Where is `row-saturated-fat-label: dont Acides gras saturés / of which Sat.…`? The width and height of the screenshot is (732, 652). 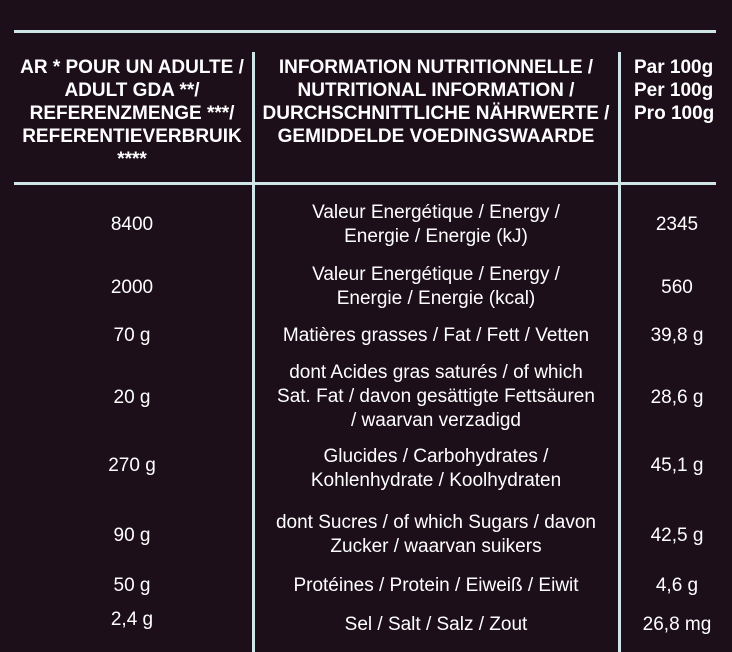
row-saturated-fat-label: dont Acides gras saturés / of which Sat.… is located at coordinates (436, 396).